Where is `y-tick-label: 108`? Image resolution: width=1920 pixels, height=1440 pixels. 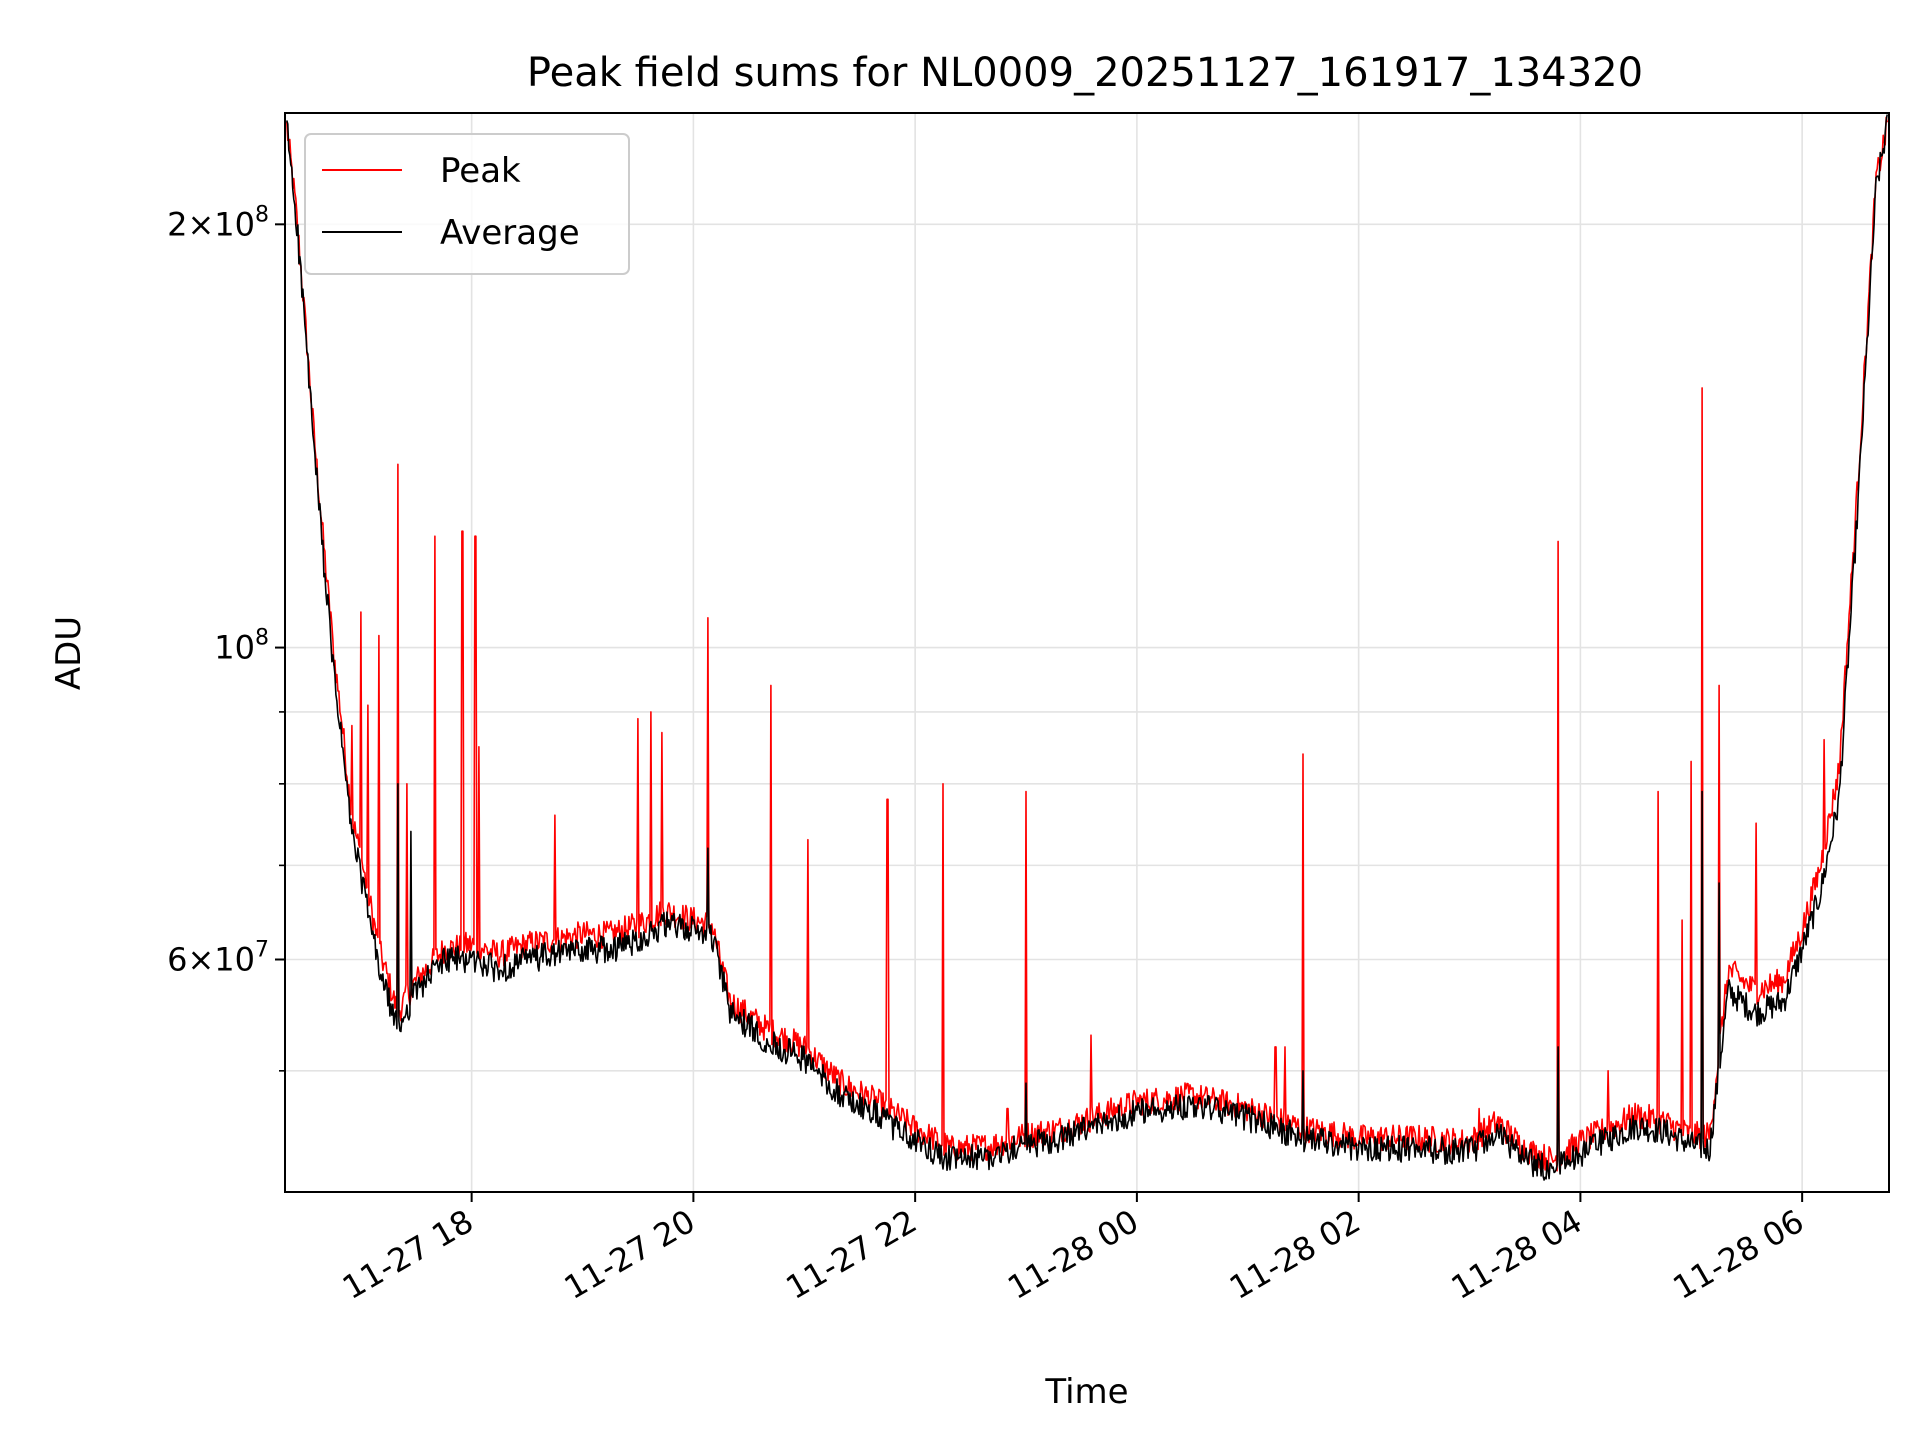 y-tick-label: 108 is located at coordinates (241, 646).